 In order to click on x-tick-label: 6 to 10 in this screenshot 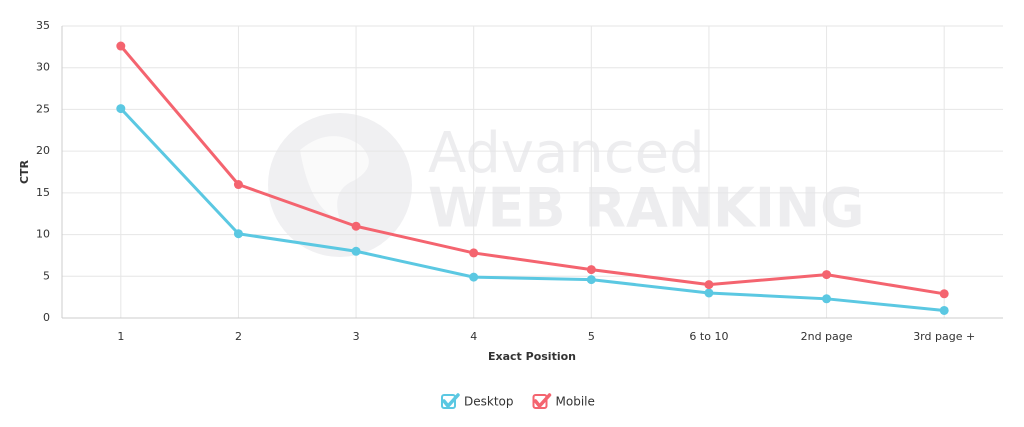, I will do `click(708, 336)`.